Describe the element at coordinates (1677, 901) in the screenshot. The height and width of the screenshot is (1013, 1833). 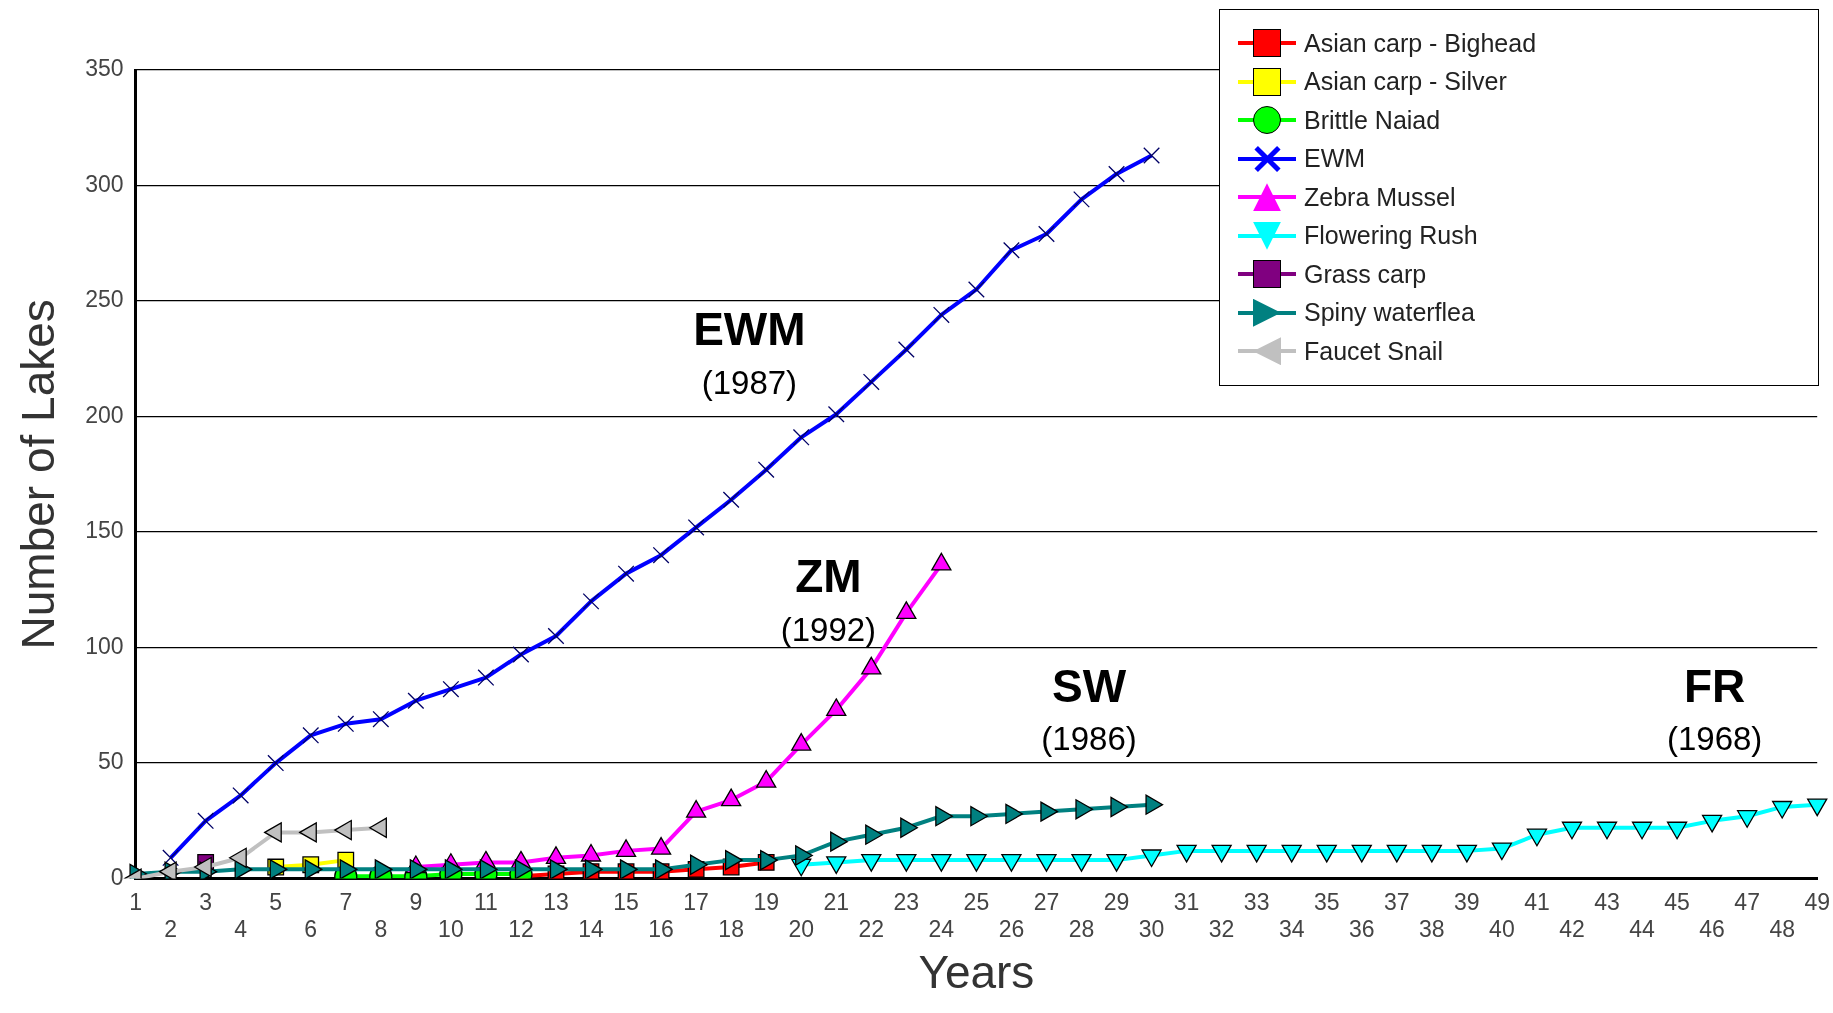
I see `x-tick-label: 45` at that location.